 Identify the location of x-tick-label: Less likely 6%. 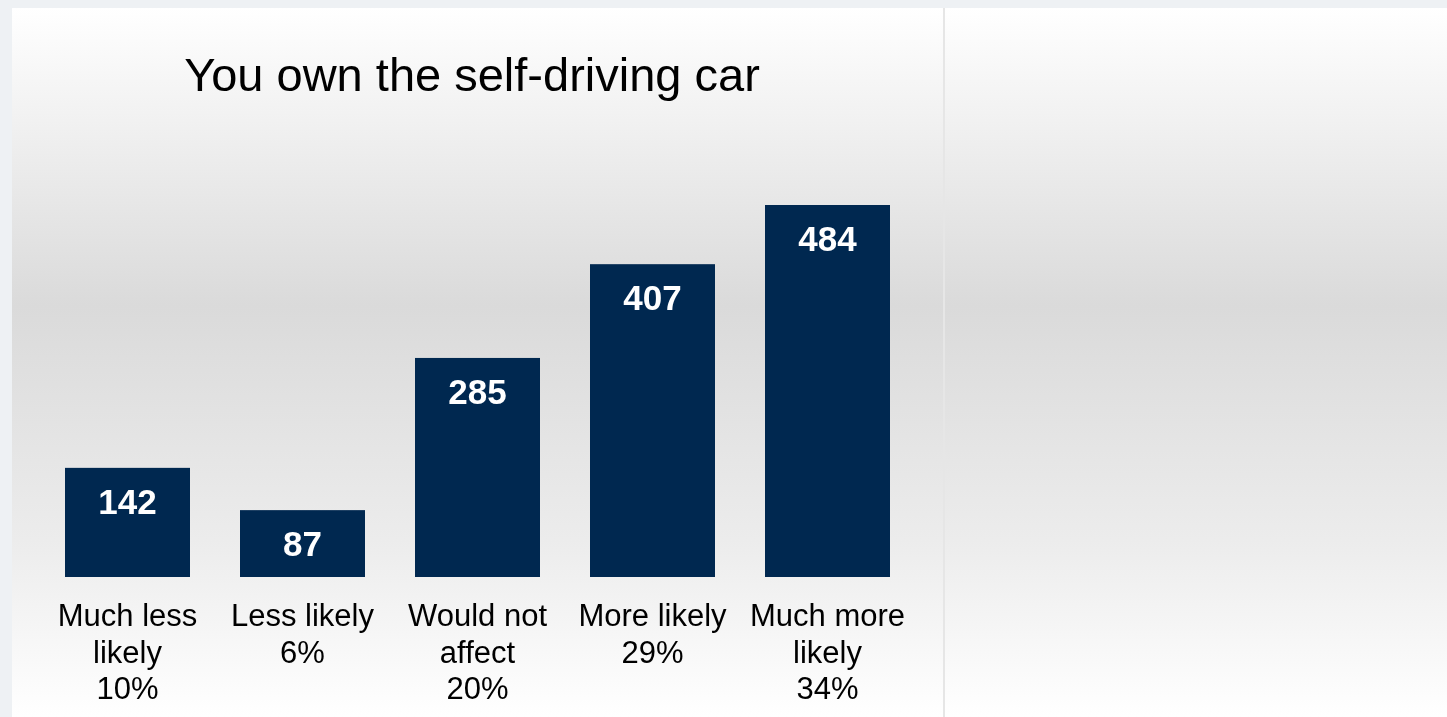
(303, 634).